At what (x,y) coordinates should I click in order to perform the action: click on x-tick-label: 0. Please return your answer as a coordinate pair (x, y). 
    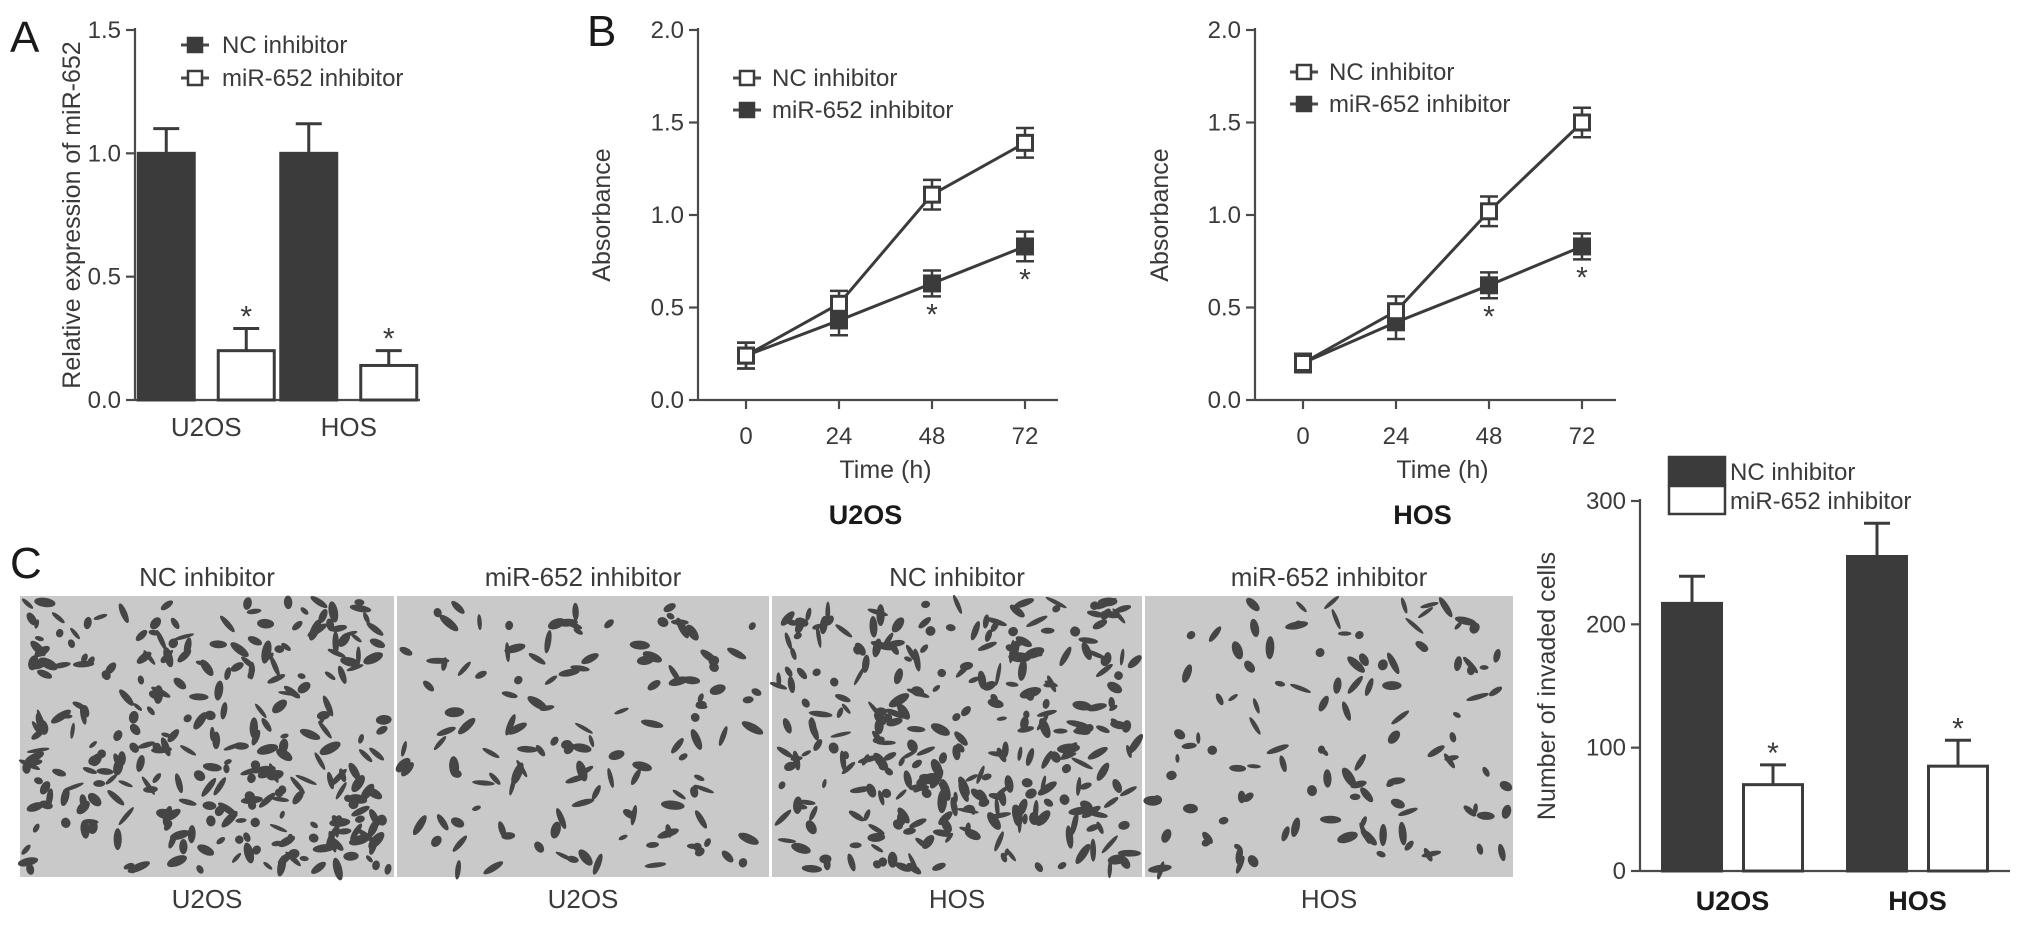
    Looking at the image, I should click on (745, 436).